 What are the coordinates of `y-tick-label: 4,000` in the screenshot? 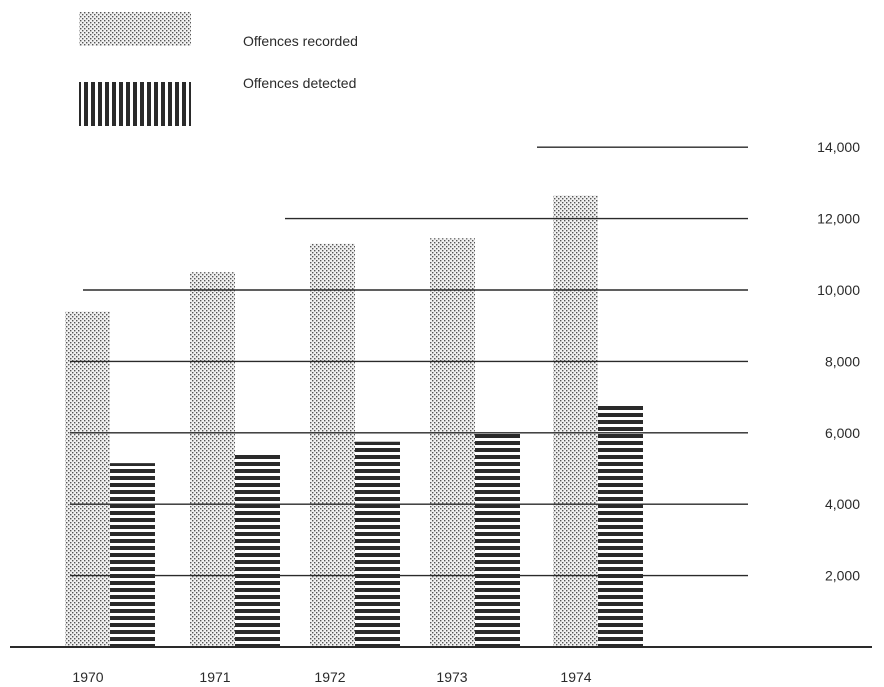 It's located at (842, 504).